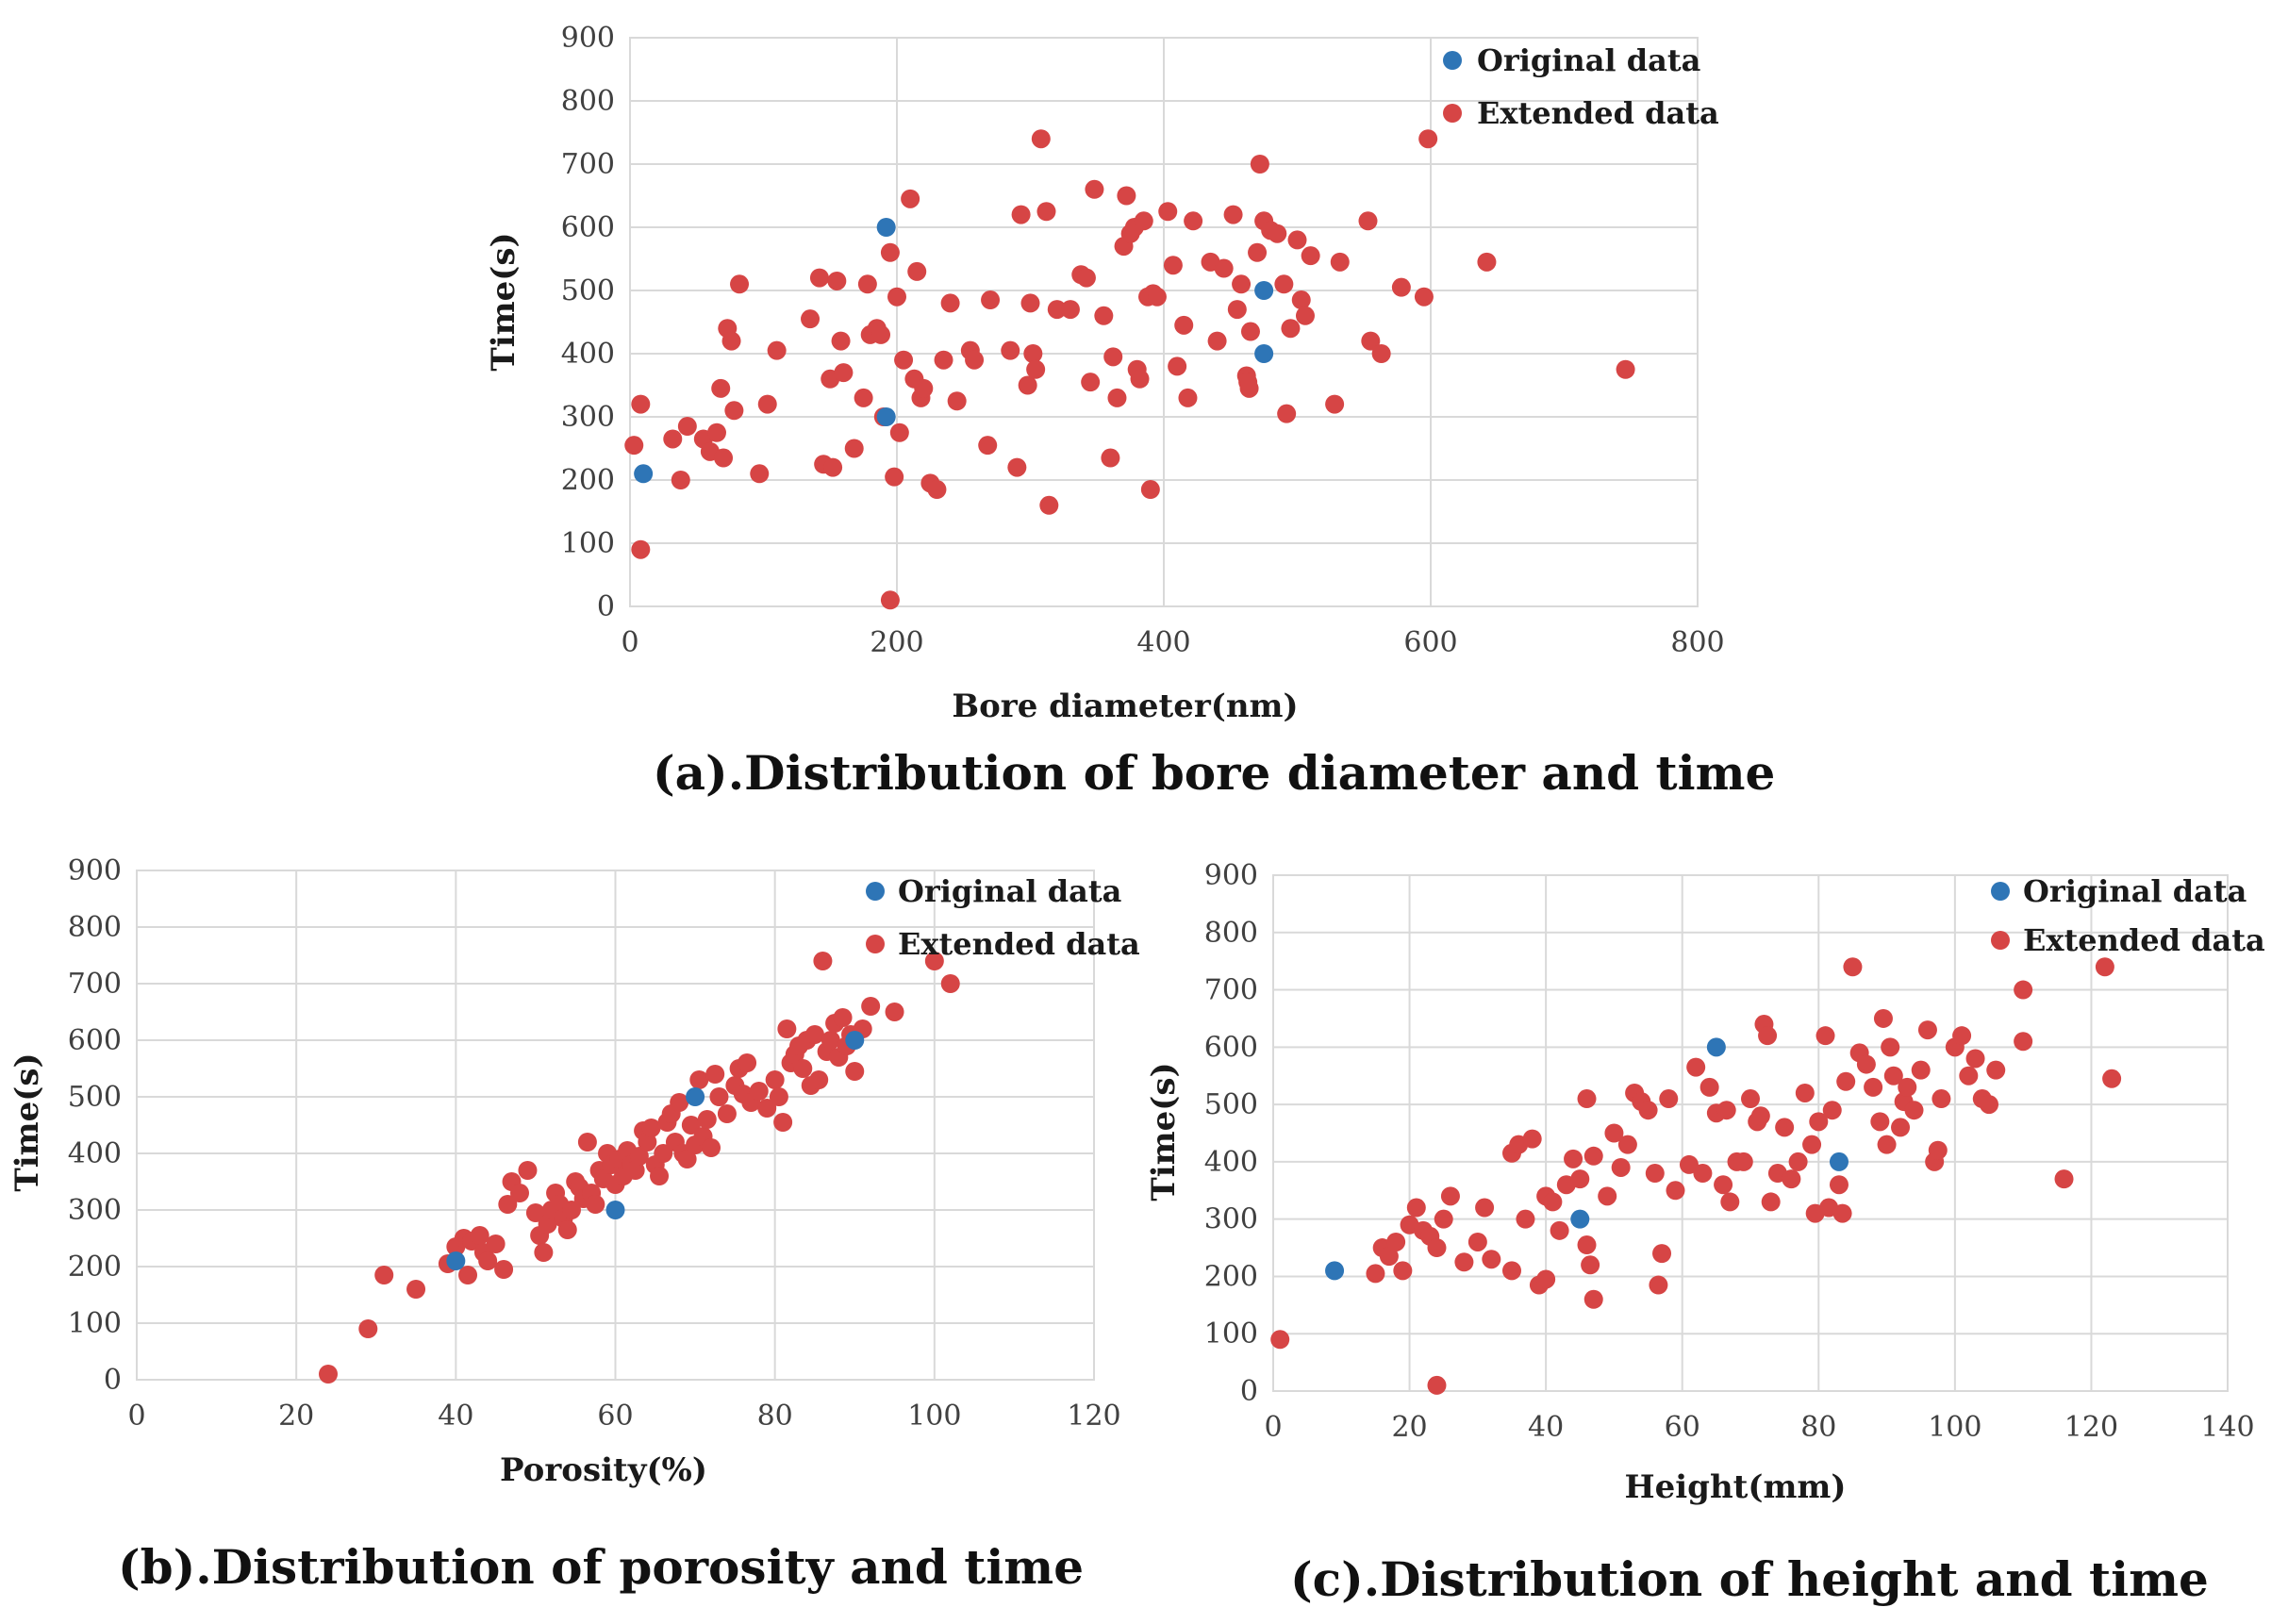  What do you see at coordinates (1249, 1391) in the screenshot?
I see `y-tick-label: 0` at bounding box center [1249, 1391].